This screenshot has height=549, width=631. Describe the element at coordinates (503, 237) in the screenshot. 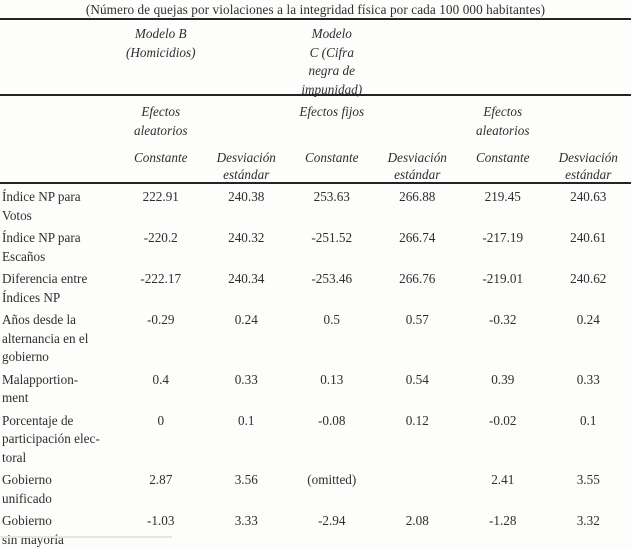

I see `cell-value: -217.19` at that location.